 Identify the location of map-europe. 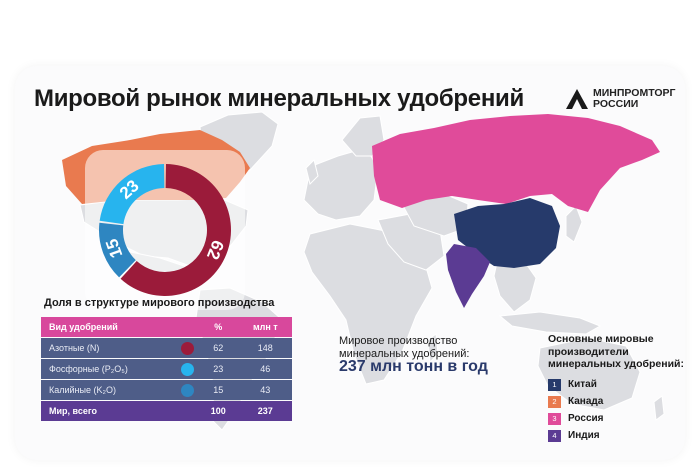
(341, 184).